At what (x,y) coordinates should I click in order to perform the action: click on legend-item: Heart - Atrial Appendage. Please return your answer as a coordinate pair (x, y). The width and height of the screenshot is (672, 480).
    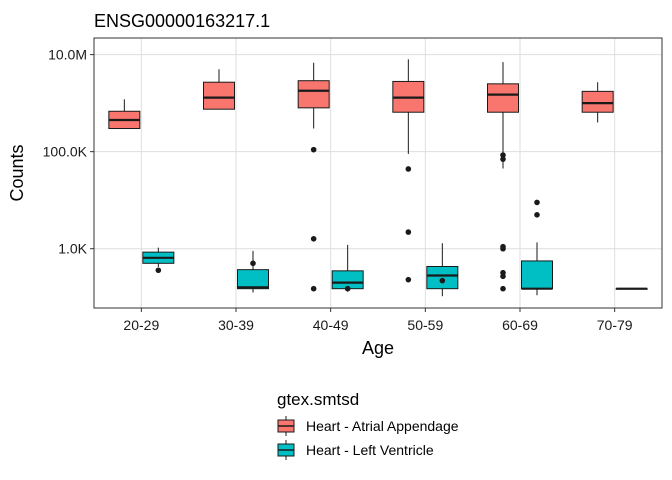
    Looking at the image, I should click on (368, 426).